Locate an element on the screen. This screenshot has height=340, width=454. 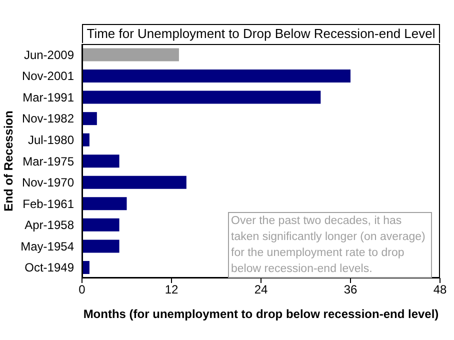
x-tick-label: 36 is located at coordinates (351, 289).